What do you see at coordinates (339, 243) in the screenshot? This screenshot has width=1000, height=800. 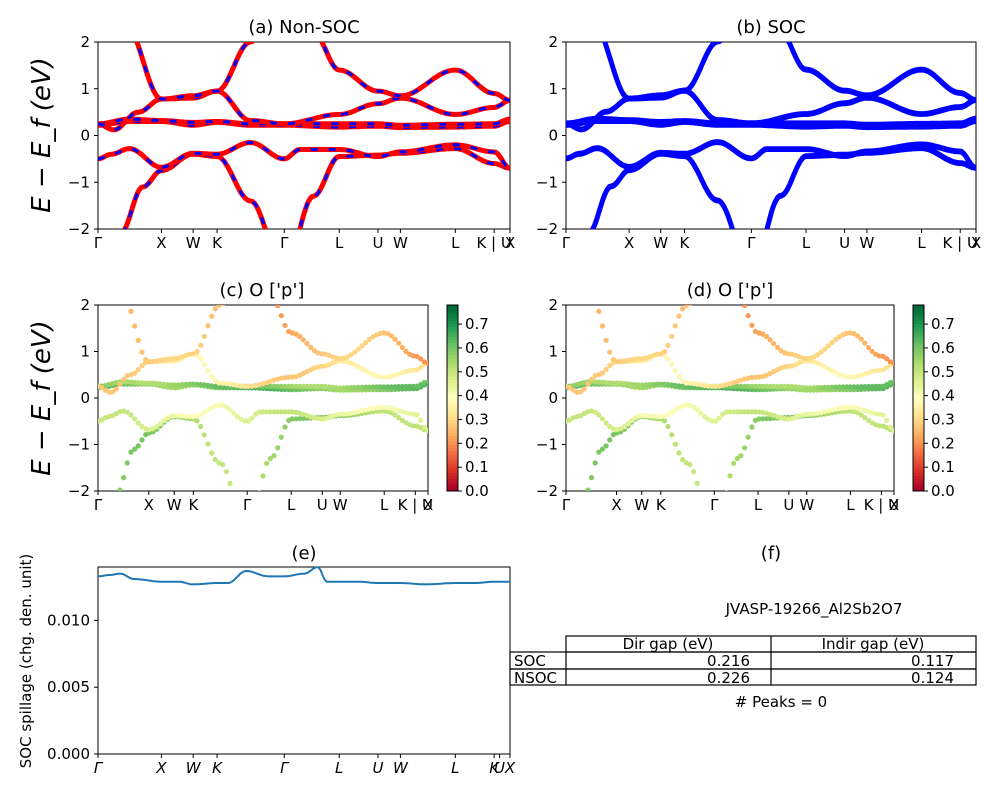 I see `panel-a-xtick-label: L` at bounding box center [339, 243].